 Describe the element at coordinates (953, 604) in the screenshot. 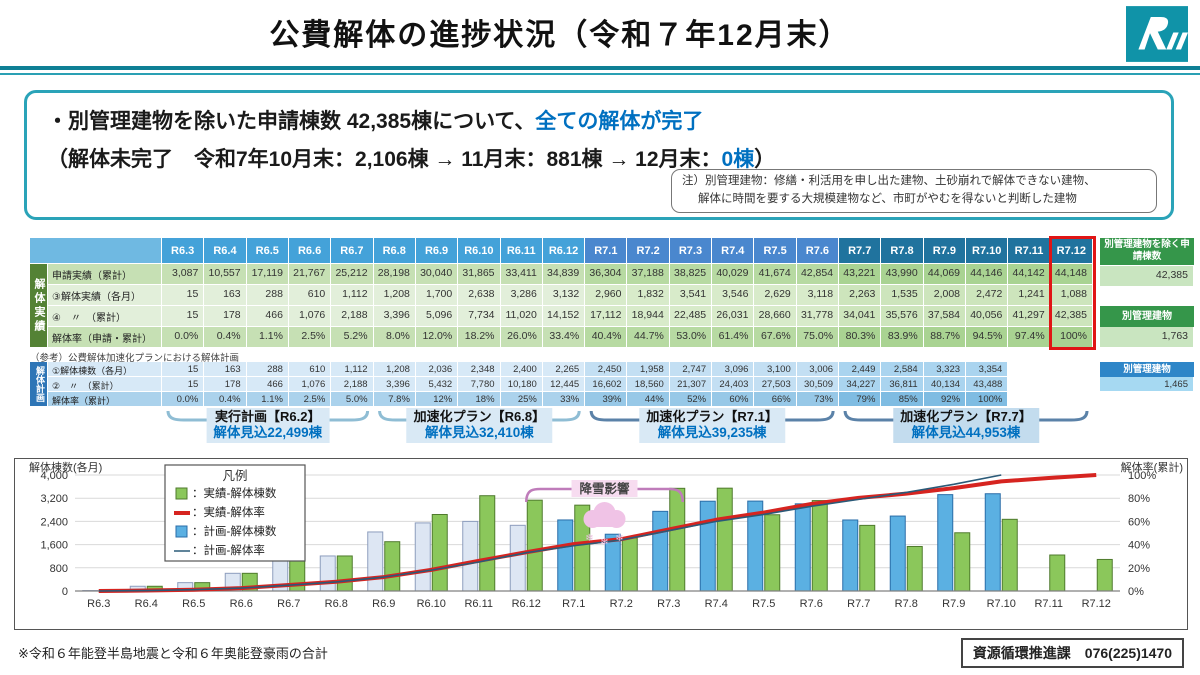

I see `x-axis-tick: R7.9` at that location.